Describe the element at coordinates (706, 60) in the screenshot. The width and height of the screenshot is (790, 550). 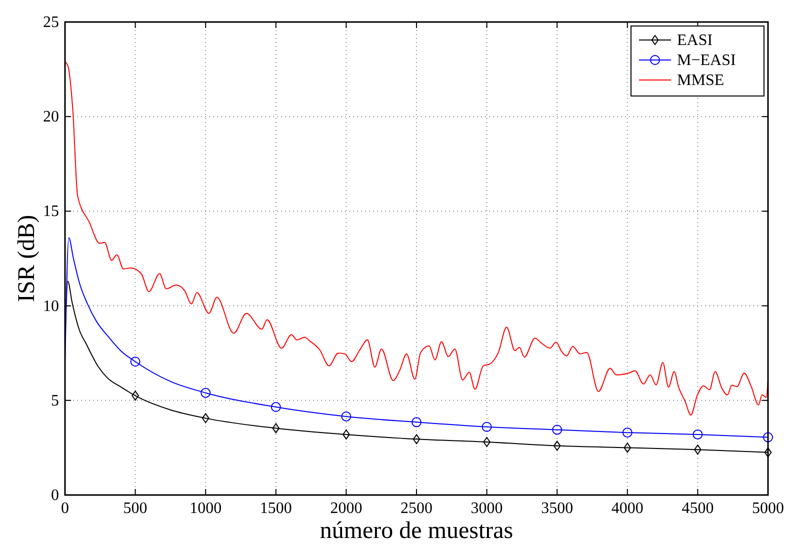
I see `legend-label: M−EASI` at that location.